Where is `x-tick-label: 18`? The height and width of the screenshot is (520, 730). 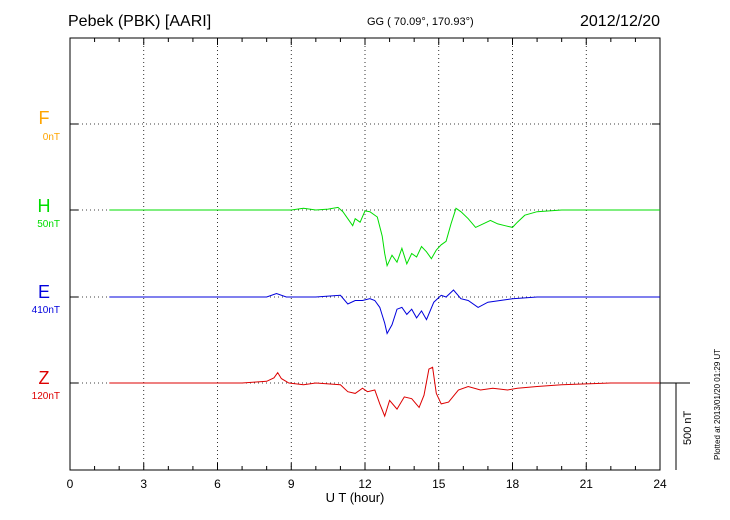 x-tick-label: 18 is located at coordinates (513, 484).